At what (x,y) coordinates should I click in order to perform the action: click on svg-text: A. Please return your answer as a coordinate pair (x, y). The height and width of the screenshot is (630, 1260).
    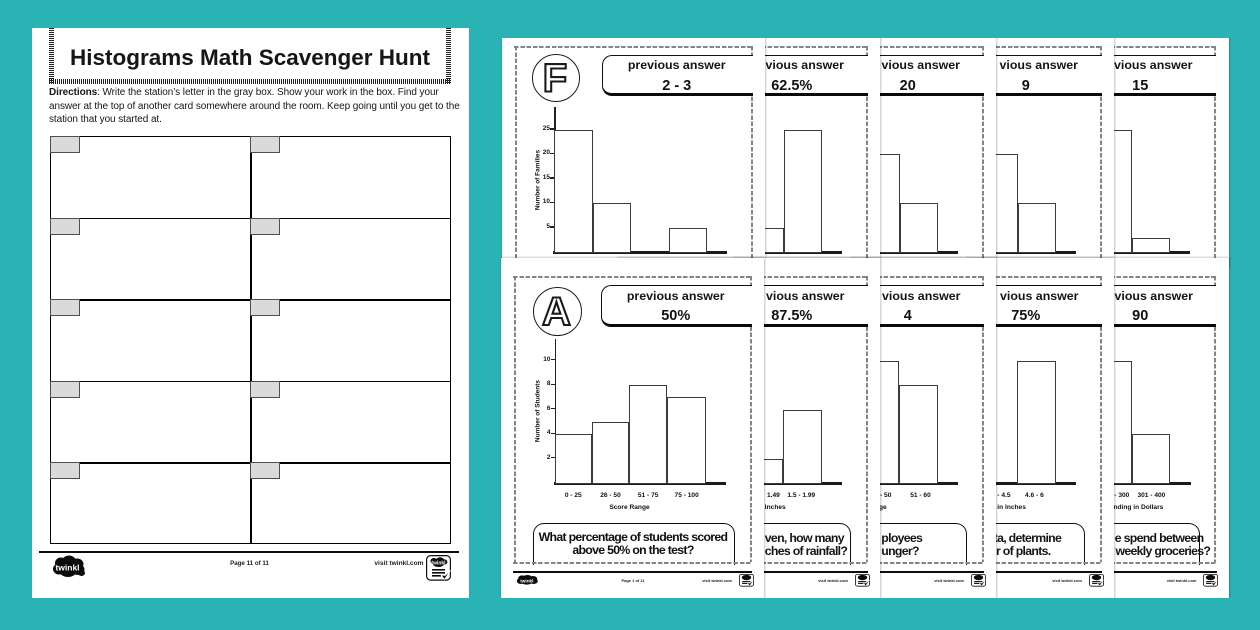
    Looking at the image, I should click on (556, 311).